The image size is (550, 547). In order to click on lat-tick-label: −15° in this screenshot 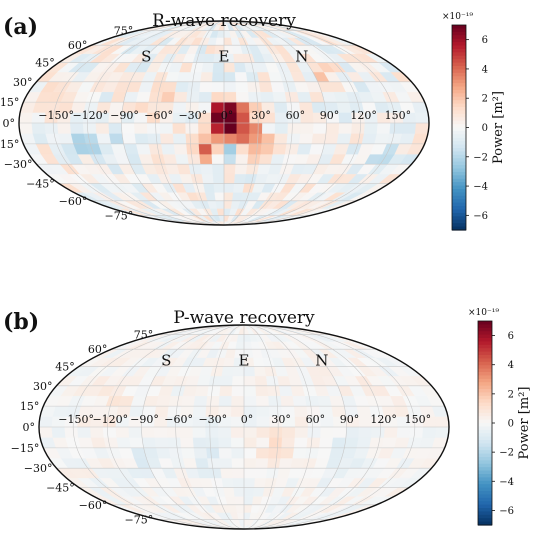, I will do `click(9, 144)`.